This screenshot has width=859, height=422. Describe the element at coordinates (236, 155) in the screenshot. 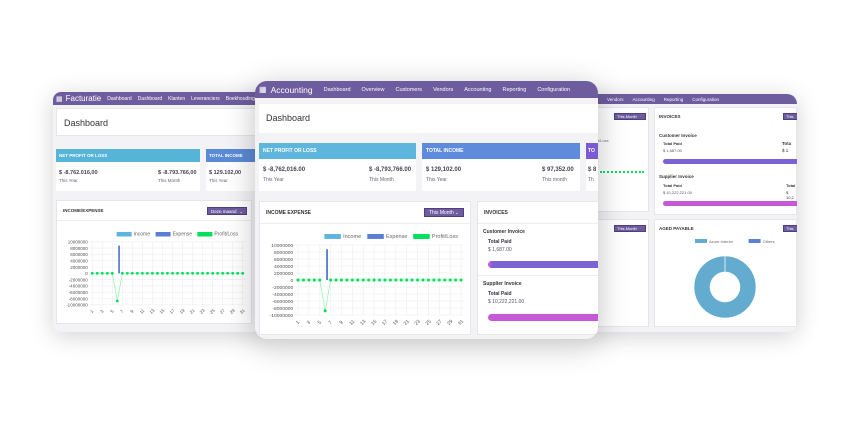

I see `kpi-header: TOTAL INCOME` at that location.